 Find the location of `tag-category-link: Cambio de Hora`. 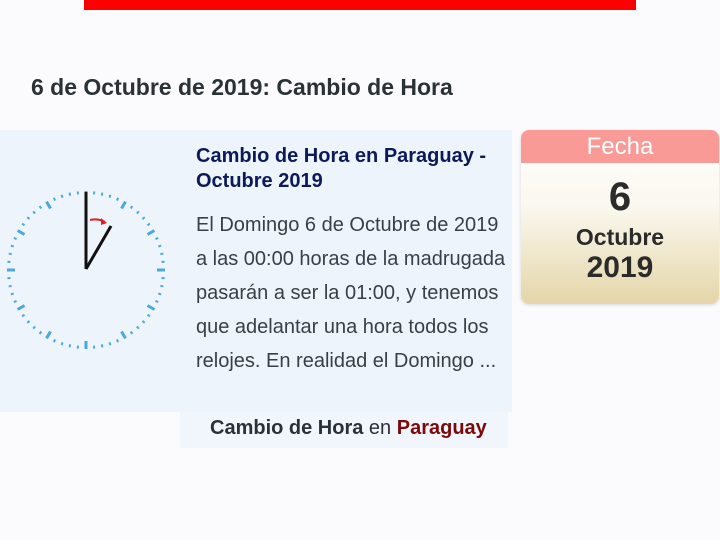

tag-category-link: Cambio de Hora is located at coordinates (287, 428).